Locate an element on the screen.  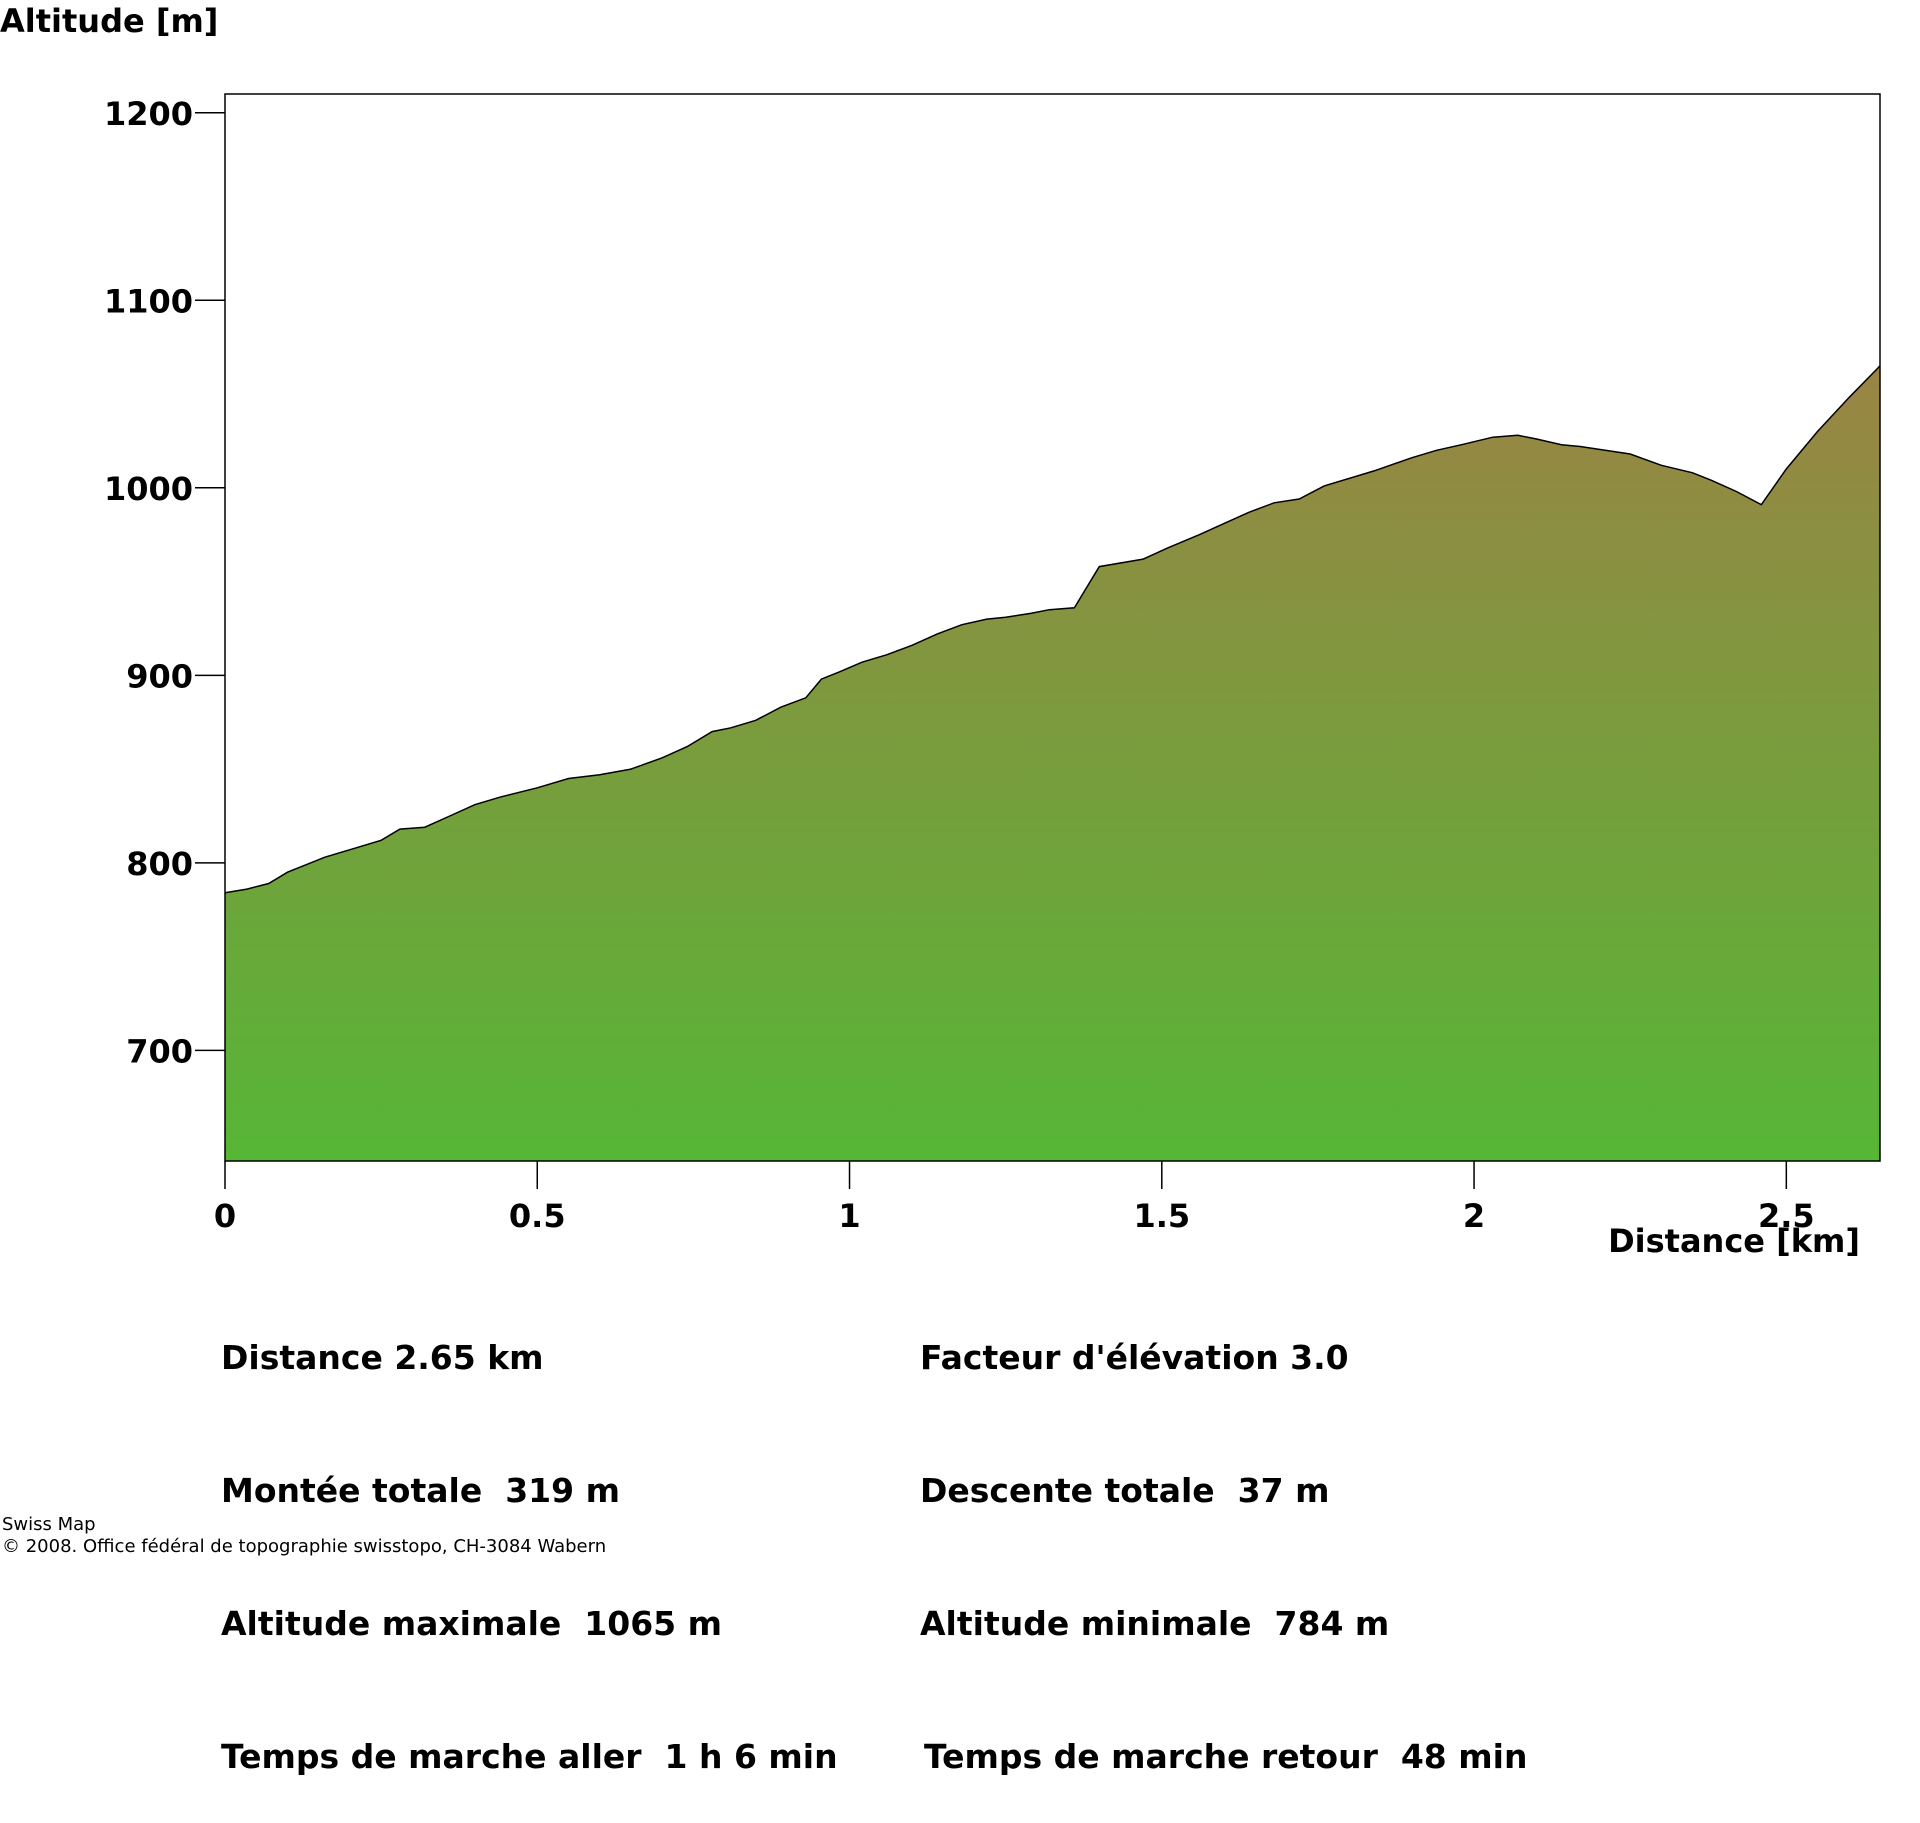
stat-total-descent: Descente totale 37 m is located at coordinates (1125, 1490).